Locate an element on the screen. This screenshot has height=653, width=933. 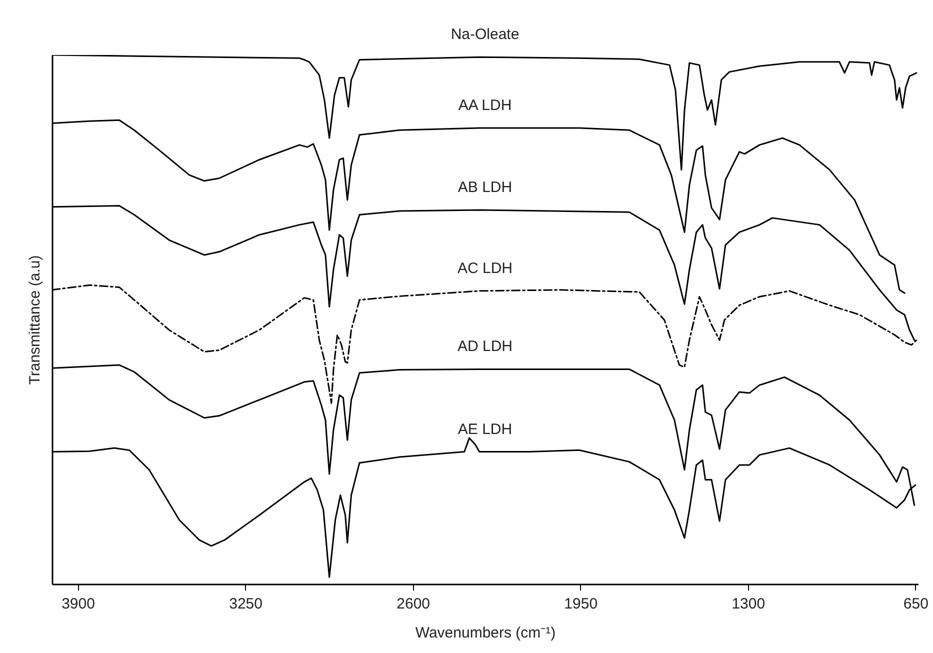
series-label: AB LDH is located at coordinates (485, 187).